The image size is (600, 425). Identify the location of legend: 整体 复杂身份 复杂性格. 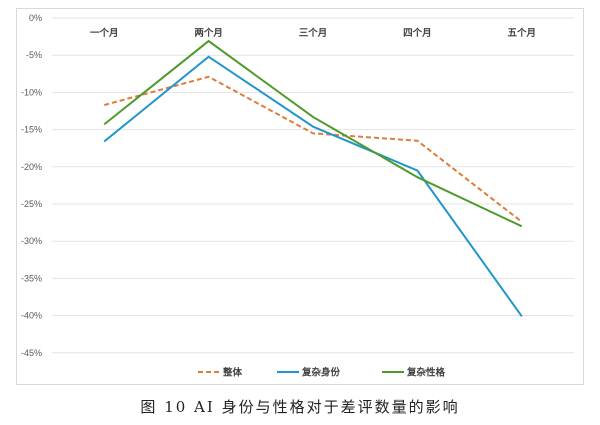
(322, 373).